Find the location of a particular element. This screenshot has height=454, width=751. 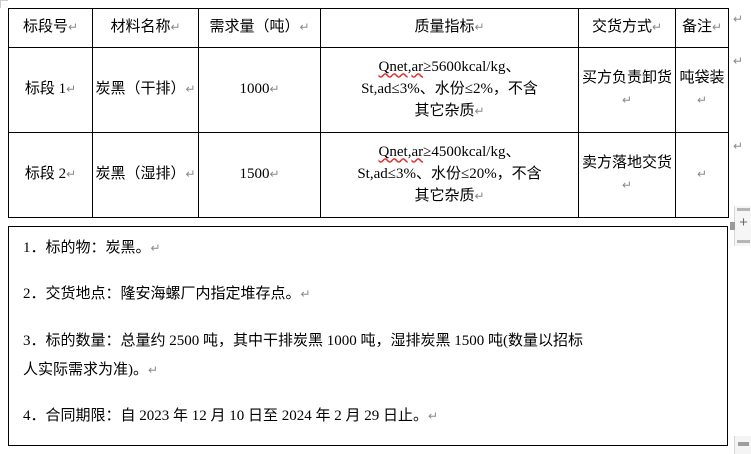

quality-line1-rest: ≥4500kcal/kg、 is located at coordinates (472, 152).